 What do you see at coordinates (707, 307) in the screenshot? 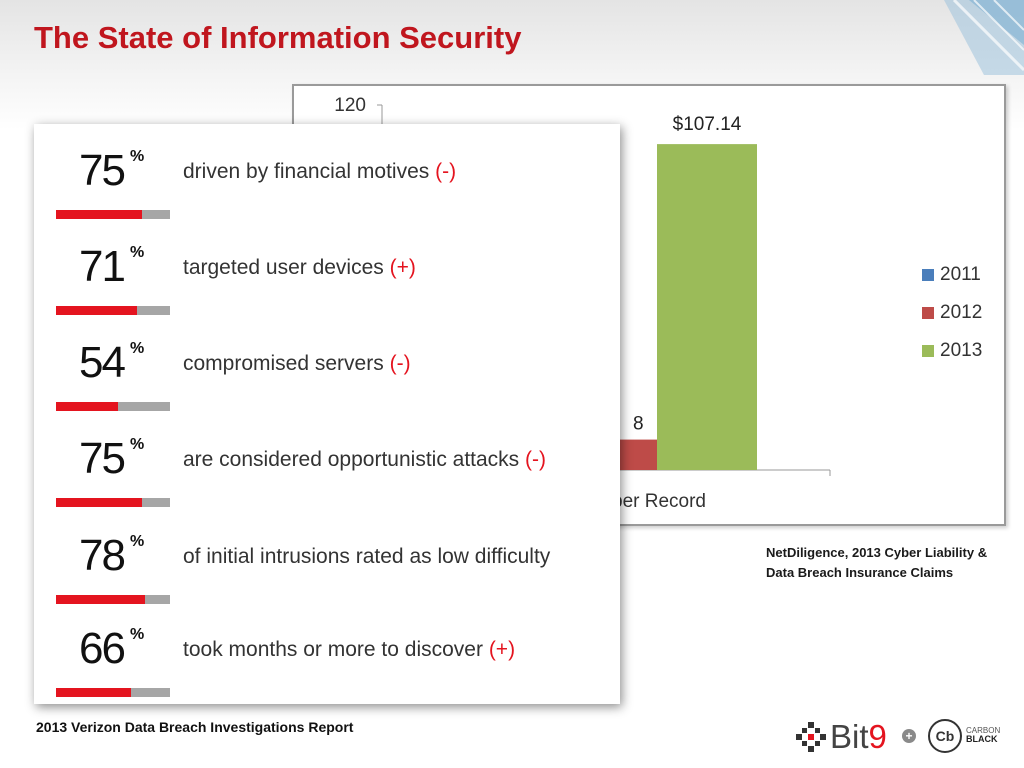
I see `bar-2013` at bounding box center [707, 307].